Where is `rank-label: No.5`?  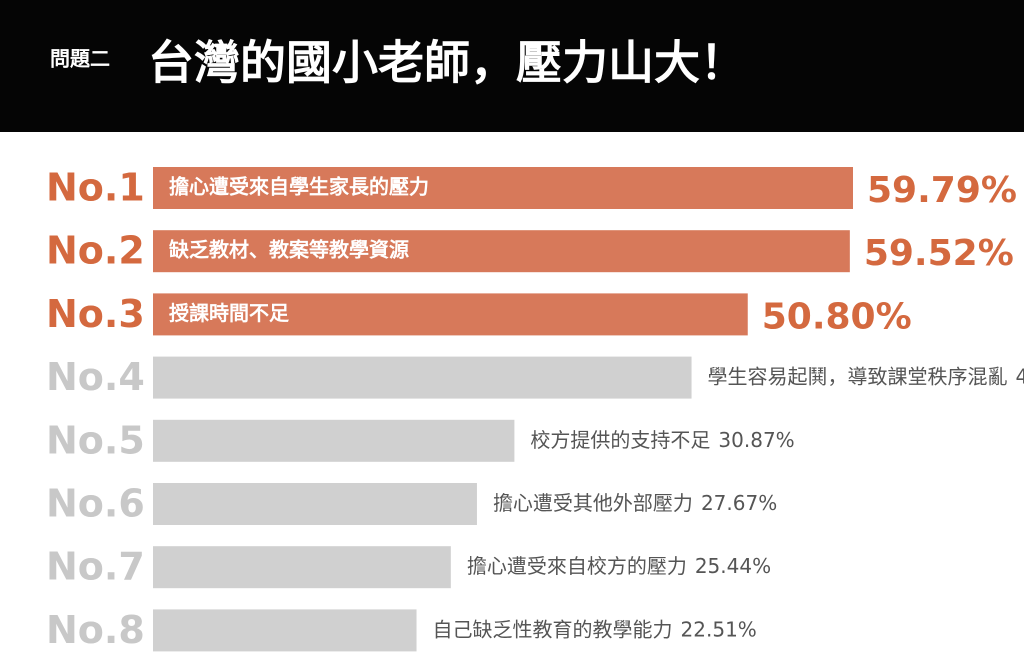
rank-label: No.5 is located at coordinates (95, 440).